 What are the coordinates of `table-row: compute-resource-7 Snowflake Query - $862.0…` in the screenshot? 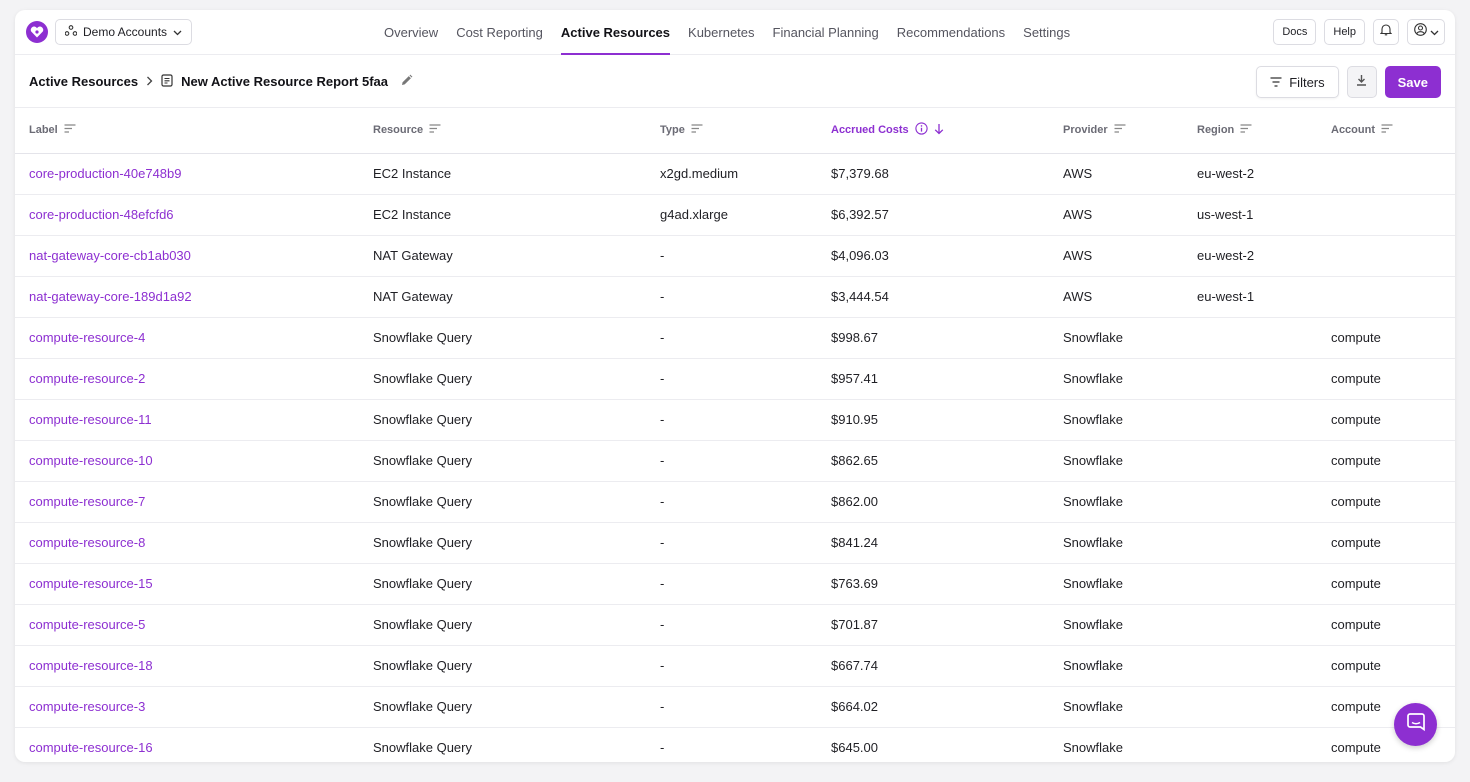 It's located at (735, 502).